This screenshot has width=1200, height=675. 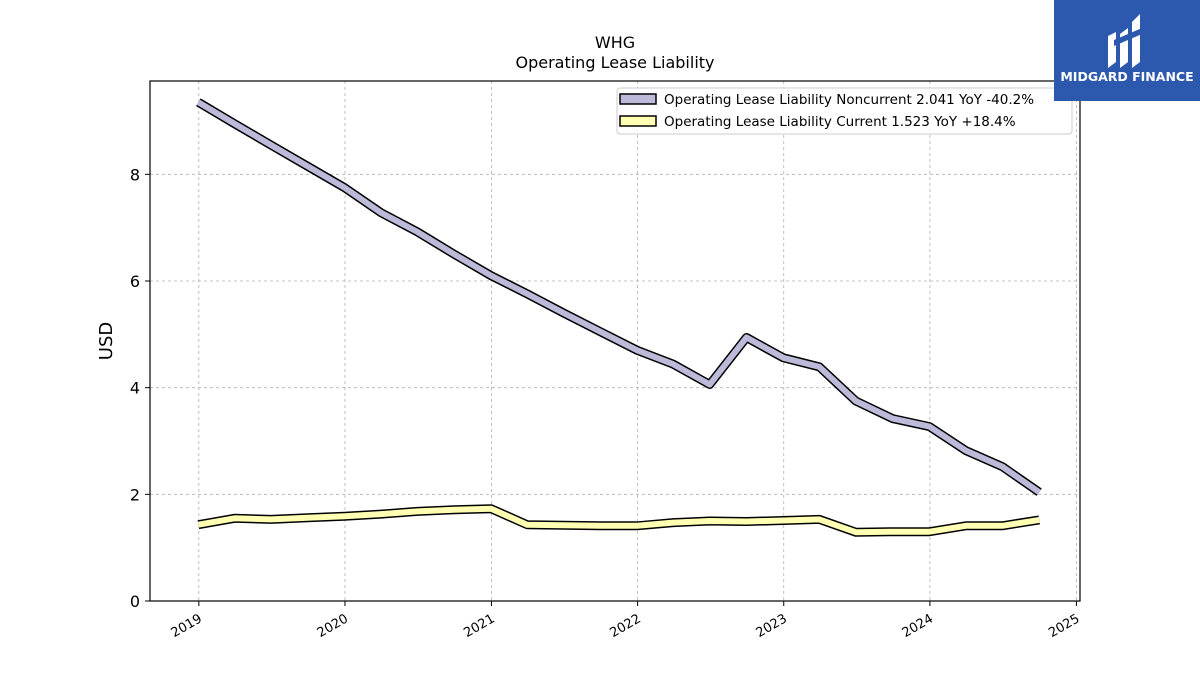 What do you see at coordinates (135, 388) in the screenshot?
I see `y-tick-label: 4` at bounding box center [135, 388].